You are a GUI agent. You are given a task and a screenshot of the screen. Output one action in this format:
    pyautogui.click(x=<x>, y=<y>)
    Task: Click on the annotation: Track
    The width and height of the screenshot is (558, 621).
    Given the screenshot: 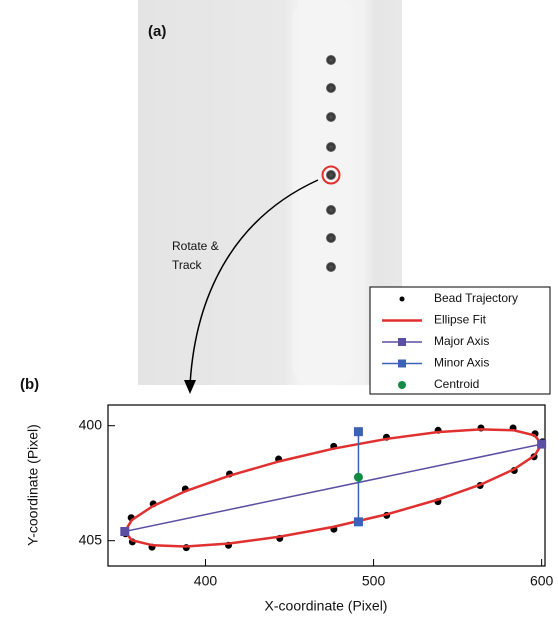 What is the action you would take?
    pyautogui.click(x=187, y=265)
    